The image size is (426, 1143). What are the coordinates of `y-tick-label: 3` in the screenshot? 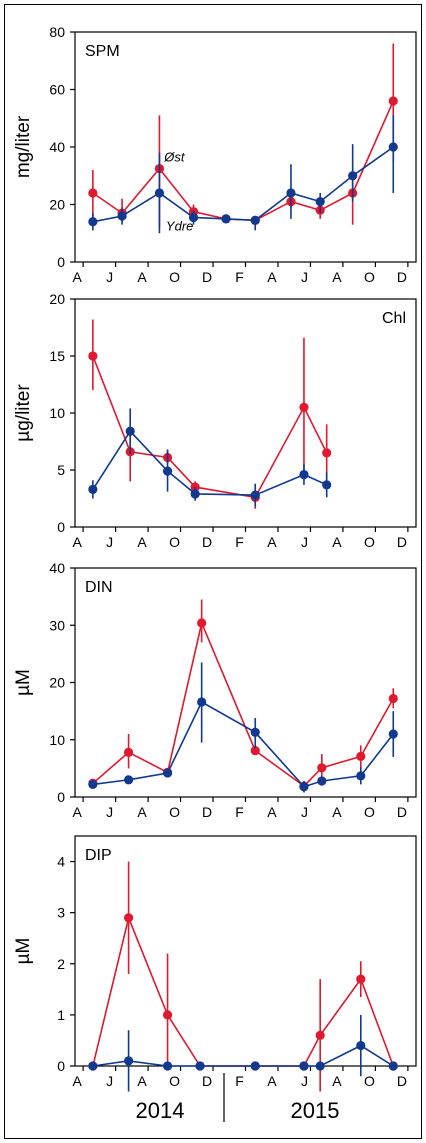 It's located at (61, 913).